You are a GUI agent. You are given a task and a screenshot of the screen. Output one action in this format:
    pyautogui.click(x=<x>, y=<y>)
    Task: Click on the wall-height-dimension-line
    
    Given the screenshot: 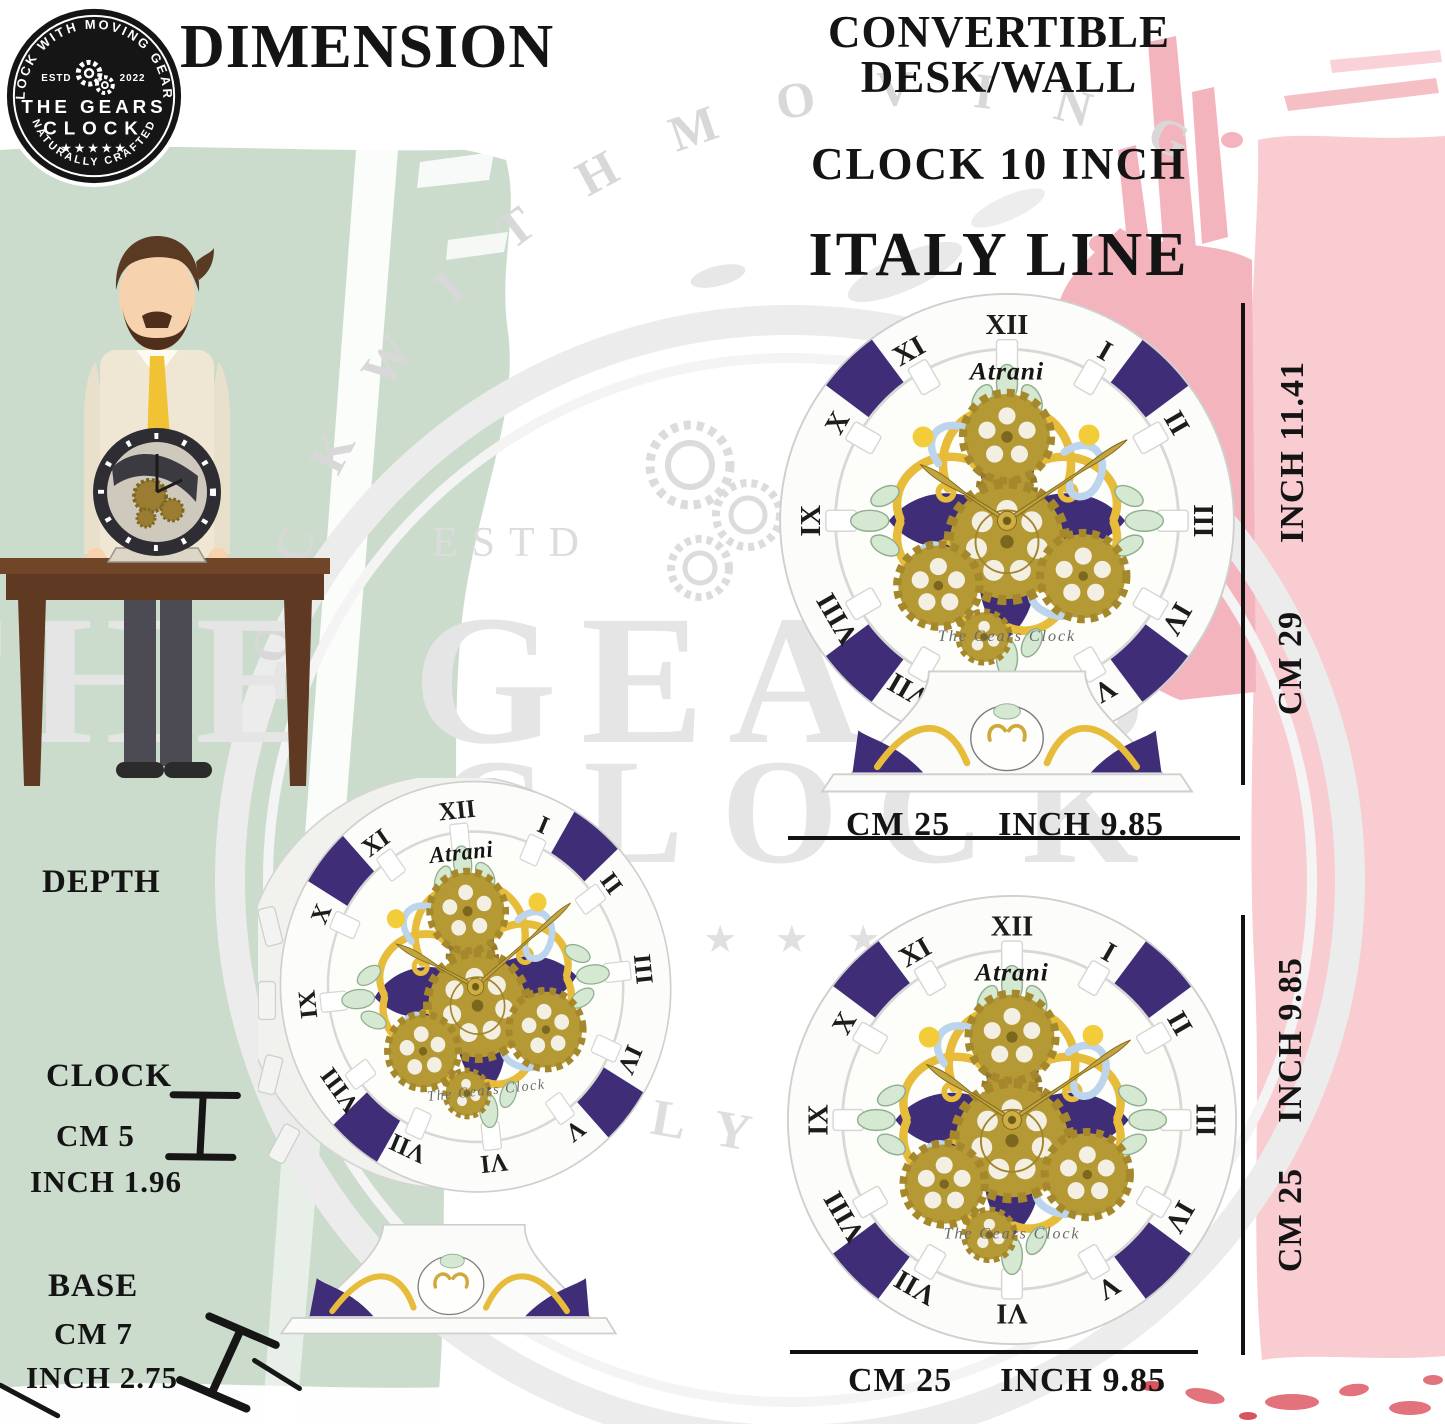 What is the action you would take?
    pyautogui.click(x=1243, y=1135)
    